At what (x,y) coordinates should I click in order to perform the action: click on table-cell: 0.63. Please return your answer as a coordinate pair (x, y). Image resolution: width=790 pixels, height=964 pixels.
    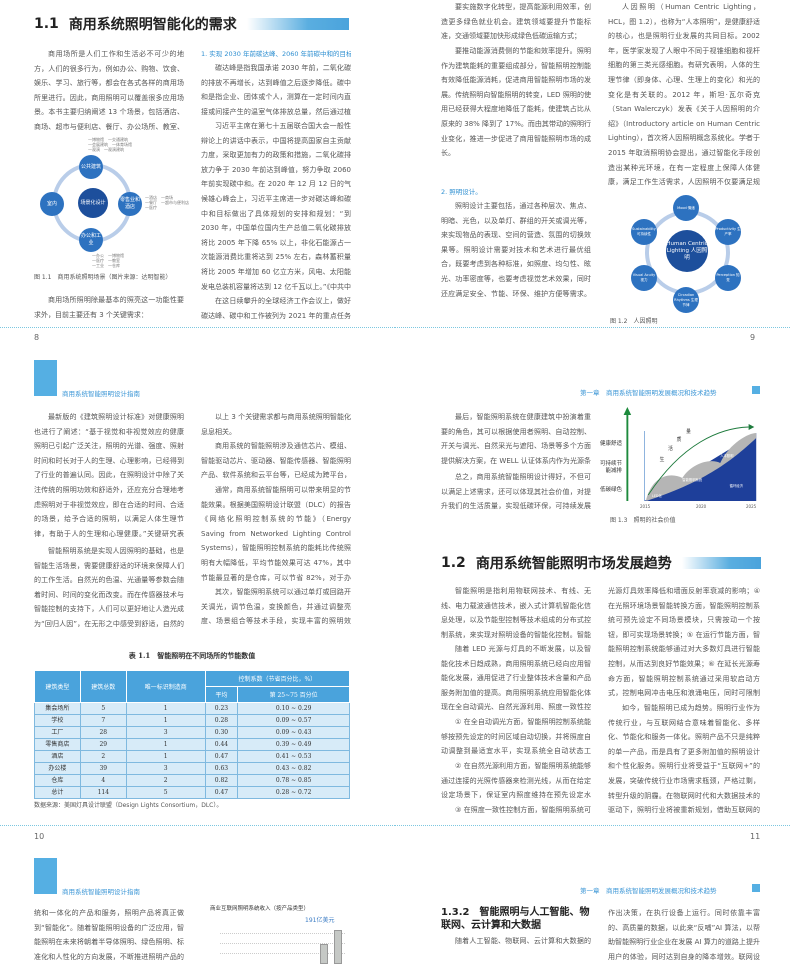
    Looking at the image, I should click on (221, 768).